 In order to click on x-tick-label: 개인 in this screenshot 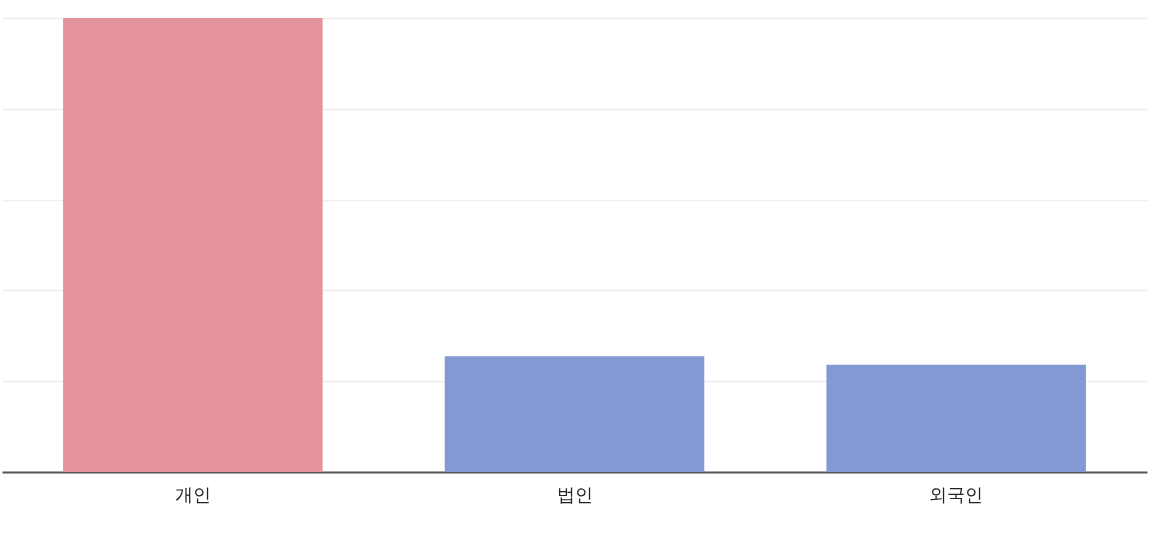, I will do `click(192, 494)`.